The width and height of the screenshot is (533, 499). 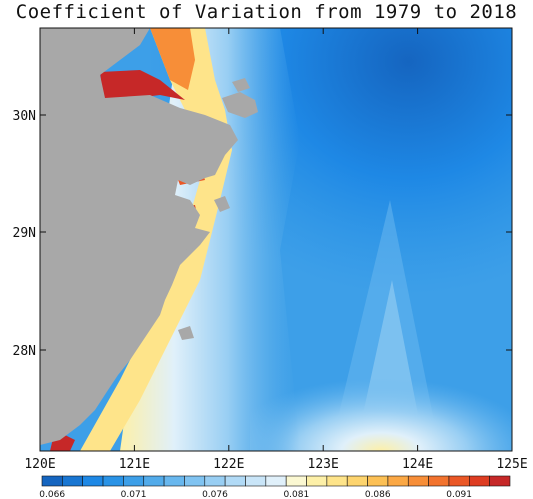 I want to click on x-tick-label: 122E, so click(x=228, y=464).